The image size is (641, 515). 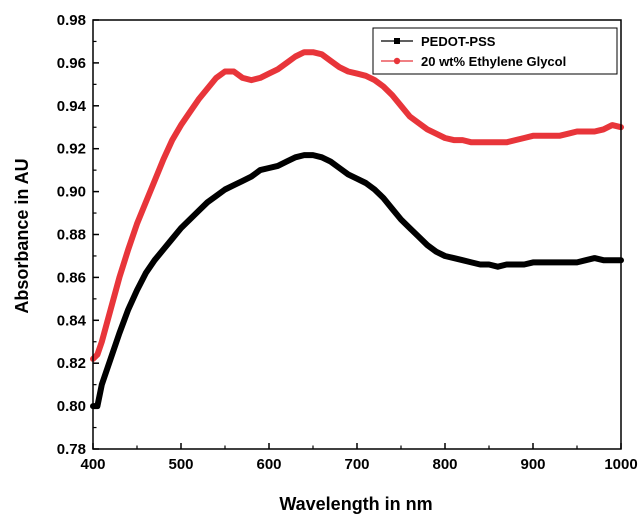 I want to click on y-tick-label: 0.98, so click(x=71, y=20).